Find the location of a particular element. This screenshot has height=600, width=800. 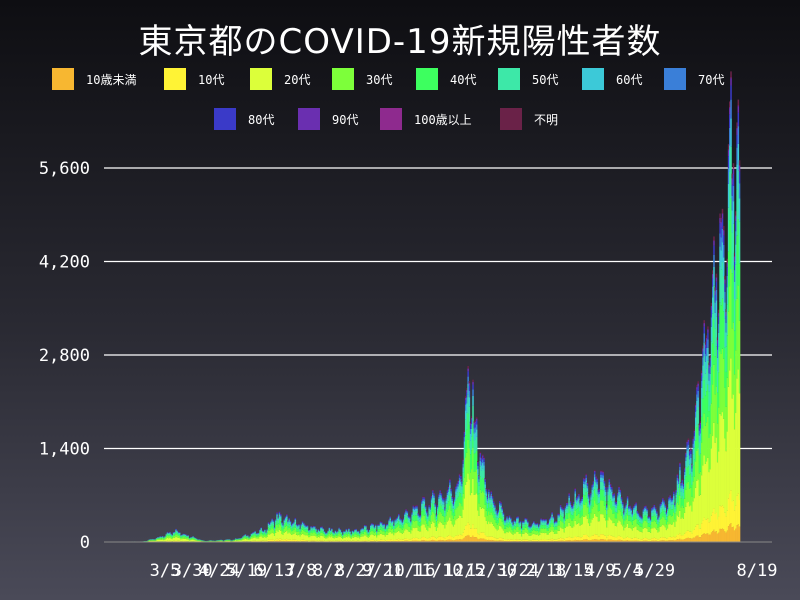

legend-label: 80代 is located at coordinates (261, 119).